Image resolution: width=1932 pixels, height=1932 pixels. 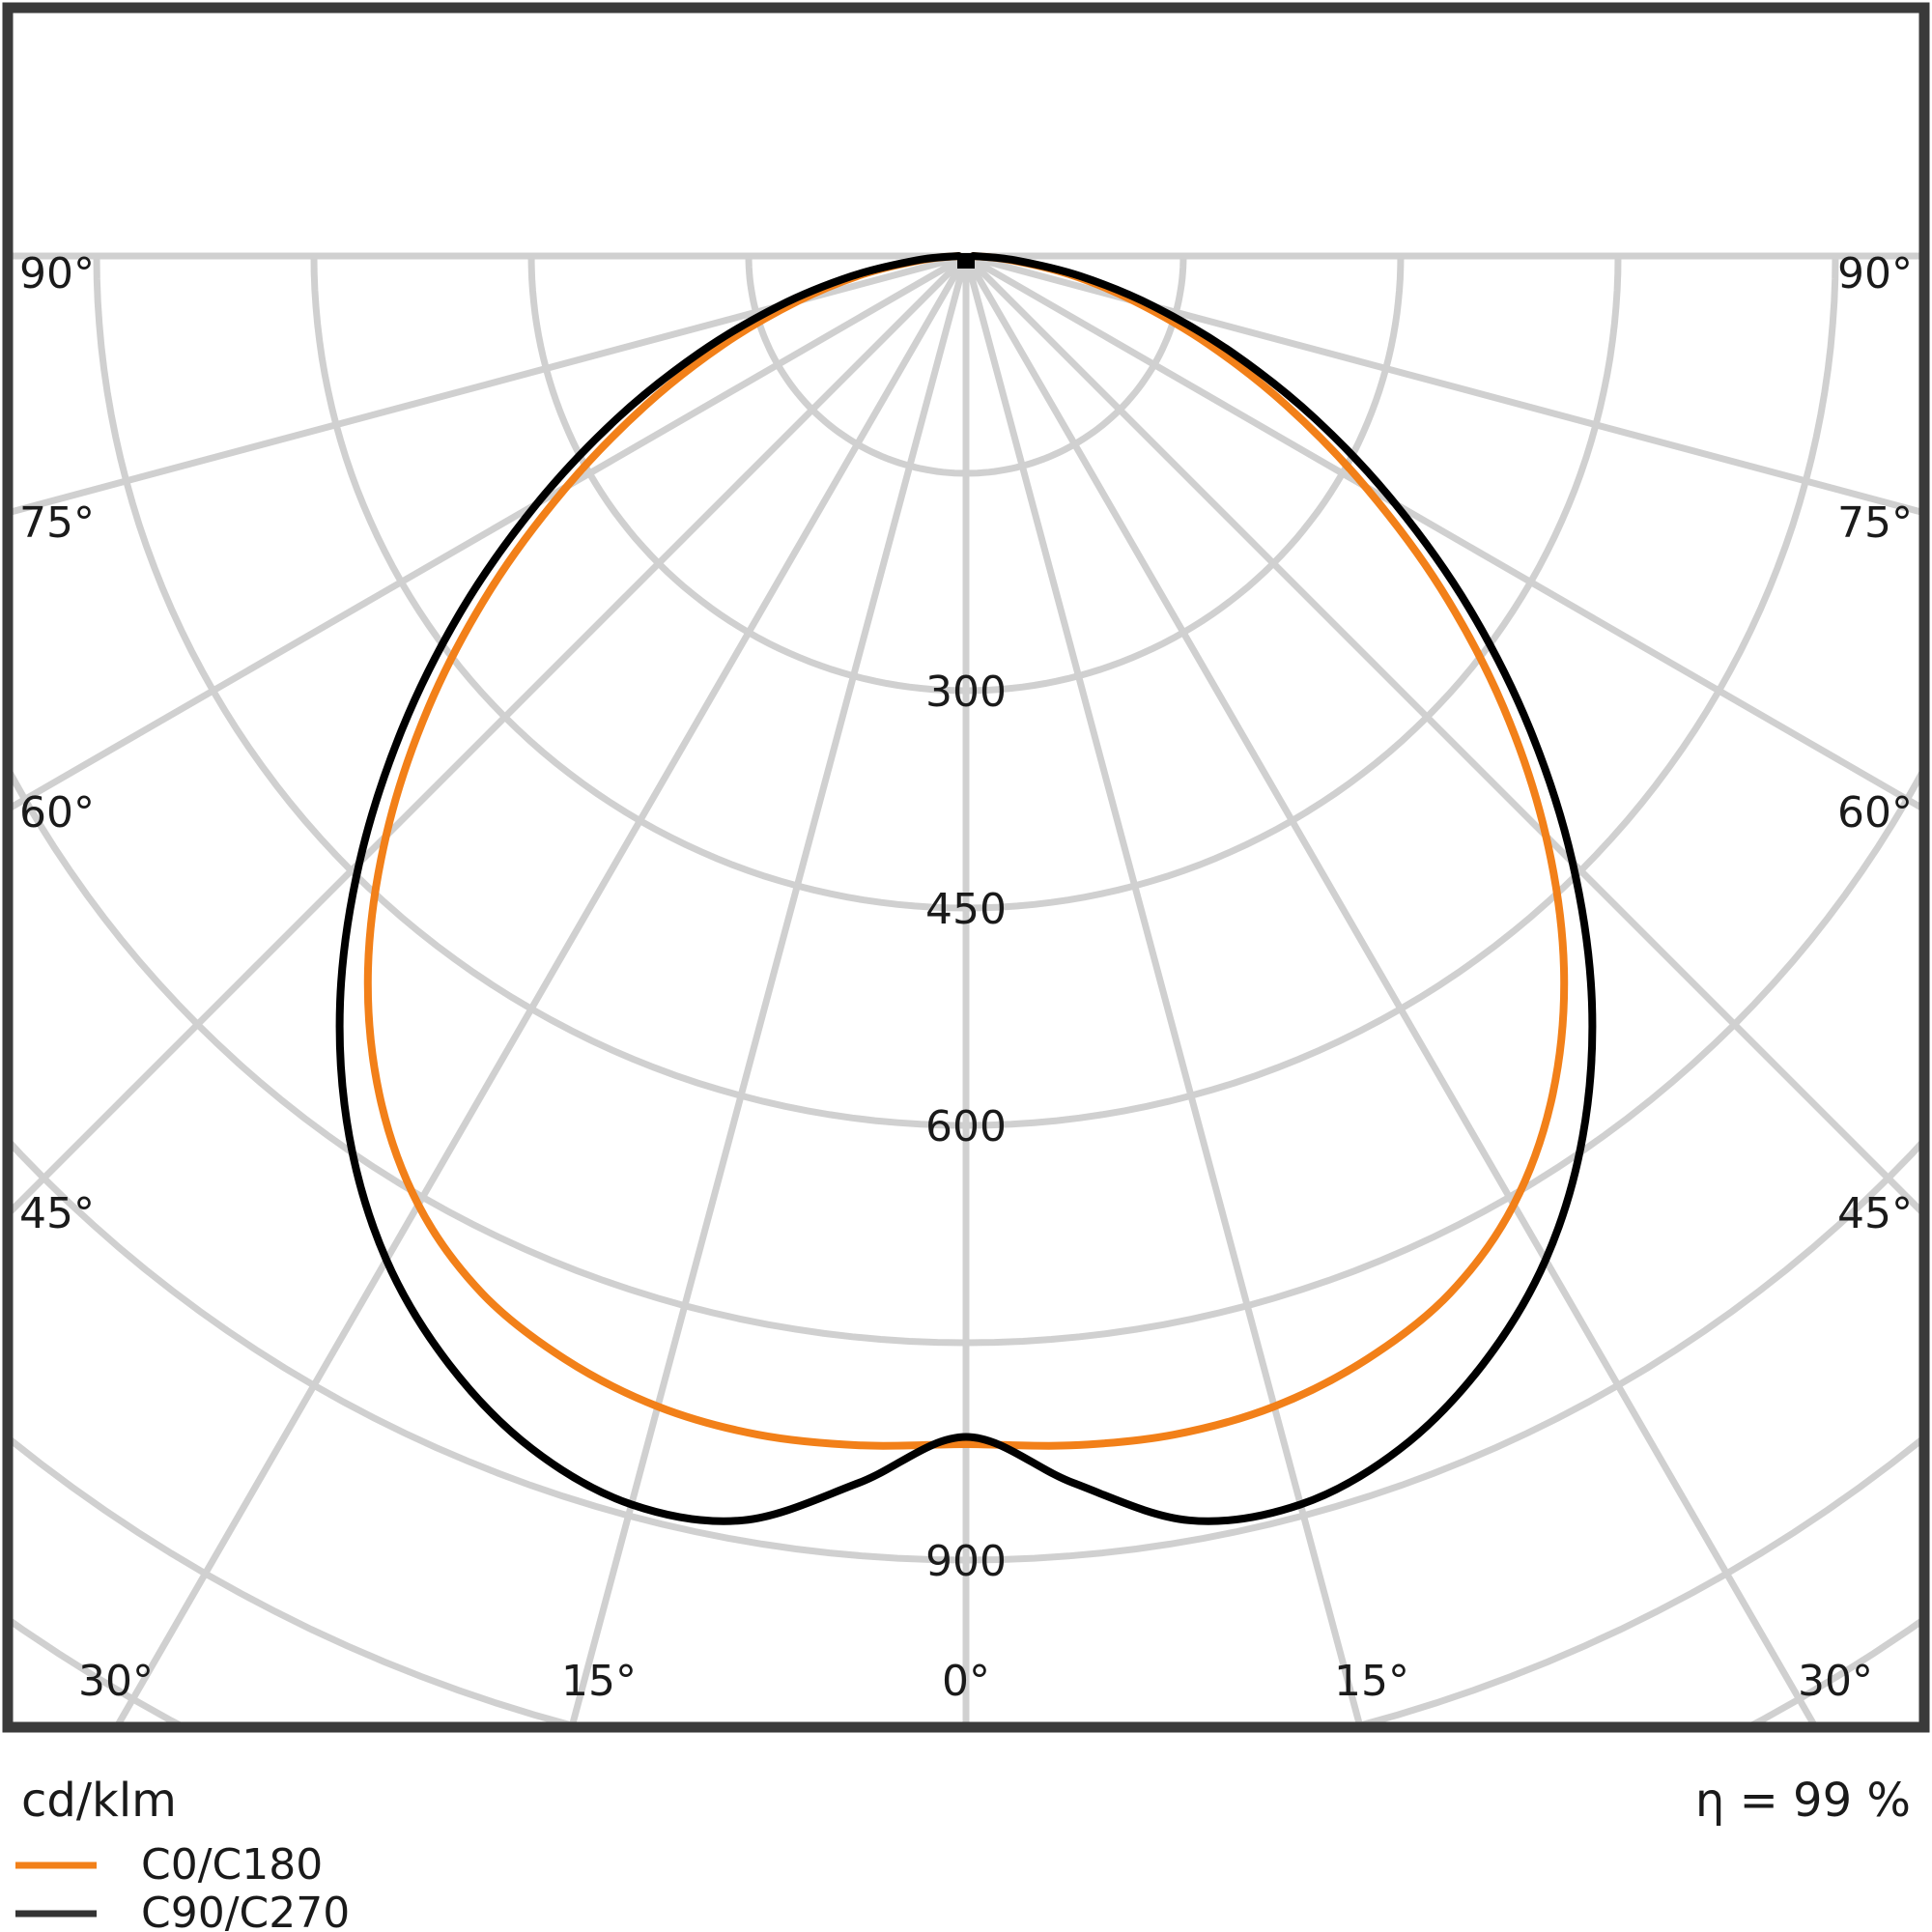 I want to click on angle-label-left-75: 75°, so click(x=57, y=523).